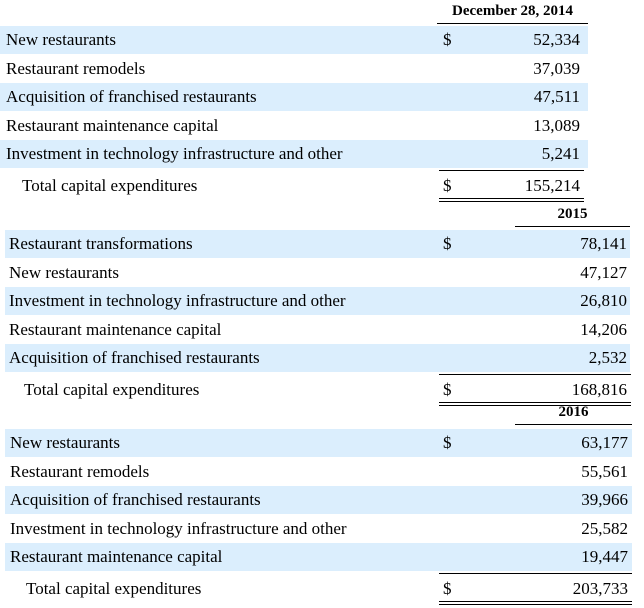 This screenshot has width=644, height=608. Describe the element at coordinates (552, 185) in the screenshot. I see `total-value: 155,214` at that location.